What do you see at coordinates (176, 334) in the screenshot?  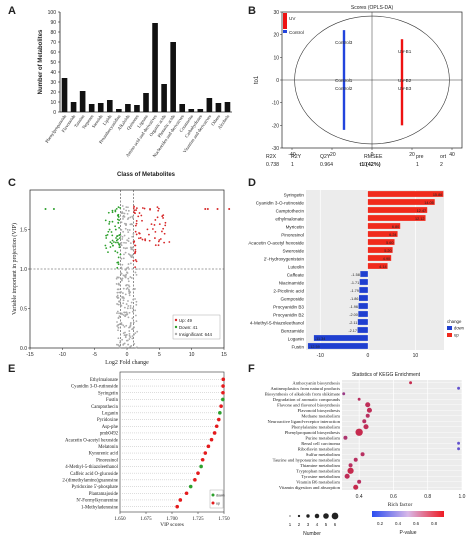 I see `legend-marker` at bounding box center [176, 334].